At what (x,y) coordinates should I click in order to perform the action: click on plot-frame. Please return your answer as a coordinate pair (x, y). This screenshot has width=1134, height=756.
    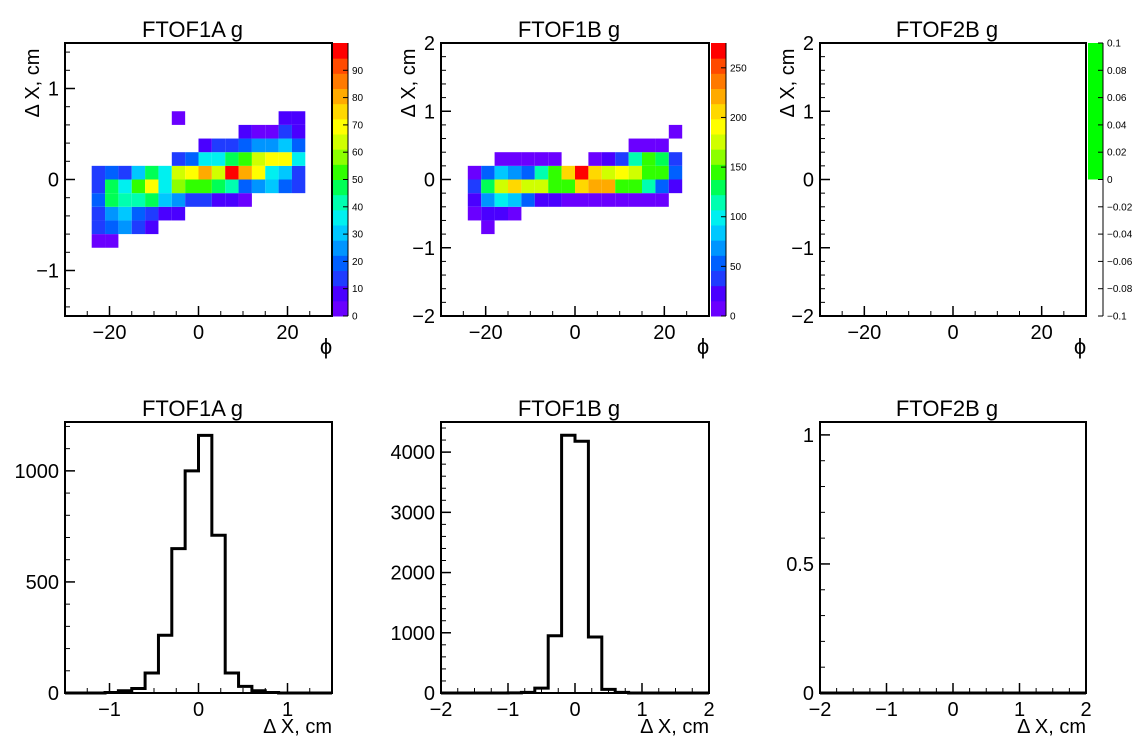
    Looking at the image, I should click on (575, 557).